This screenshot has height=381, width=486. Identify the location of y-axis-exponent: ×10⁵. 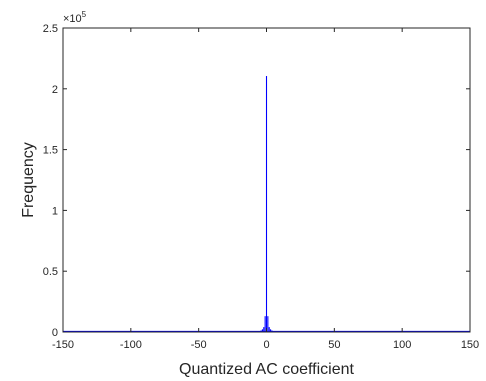
(75, 17).